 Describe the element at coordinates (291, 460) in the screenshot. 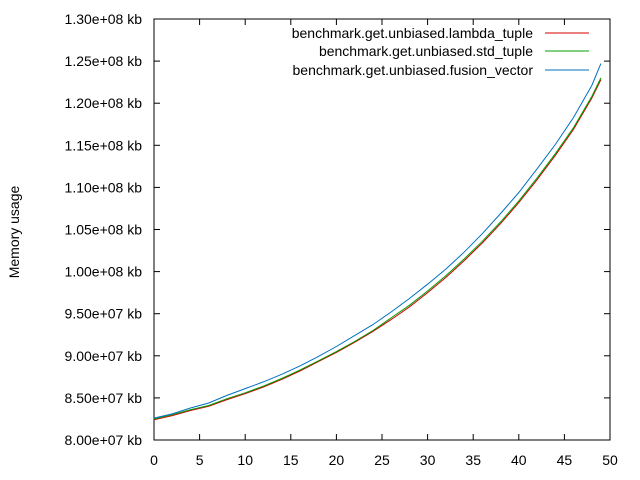

I see `x-tick-label: 15` at that location.